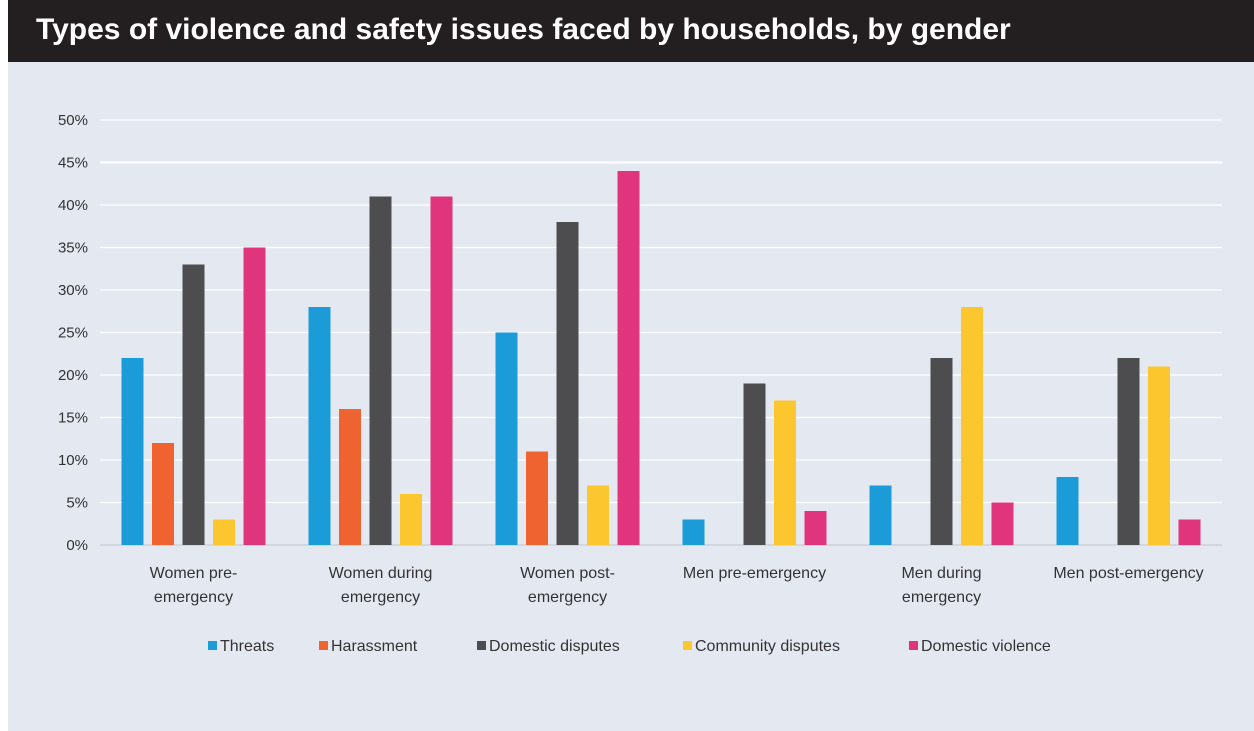 The image size is (1254, 731). I want to click on legend-item: Threats, so click(241, 646).